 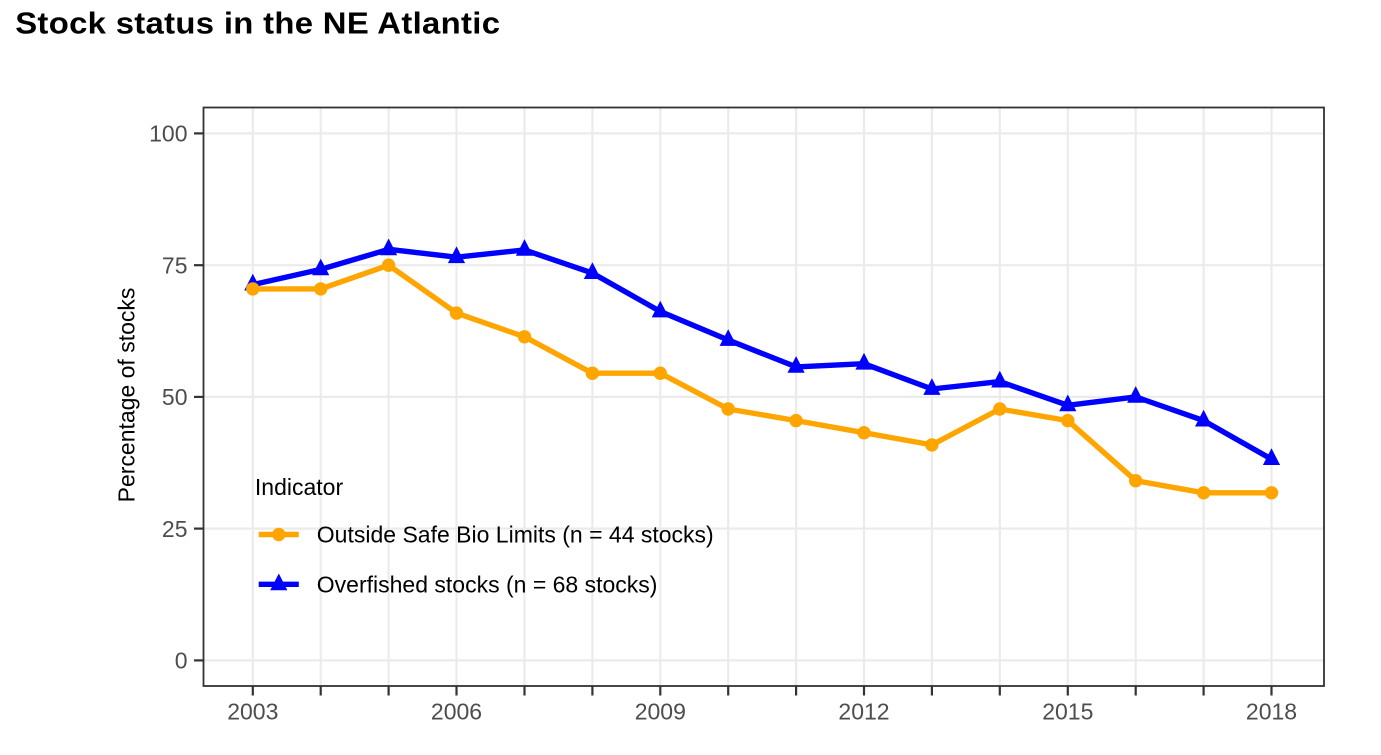 I want to click on svg-text: 50, so click(x=175, y=397).